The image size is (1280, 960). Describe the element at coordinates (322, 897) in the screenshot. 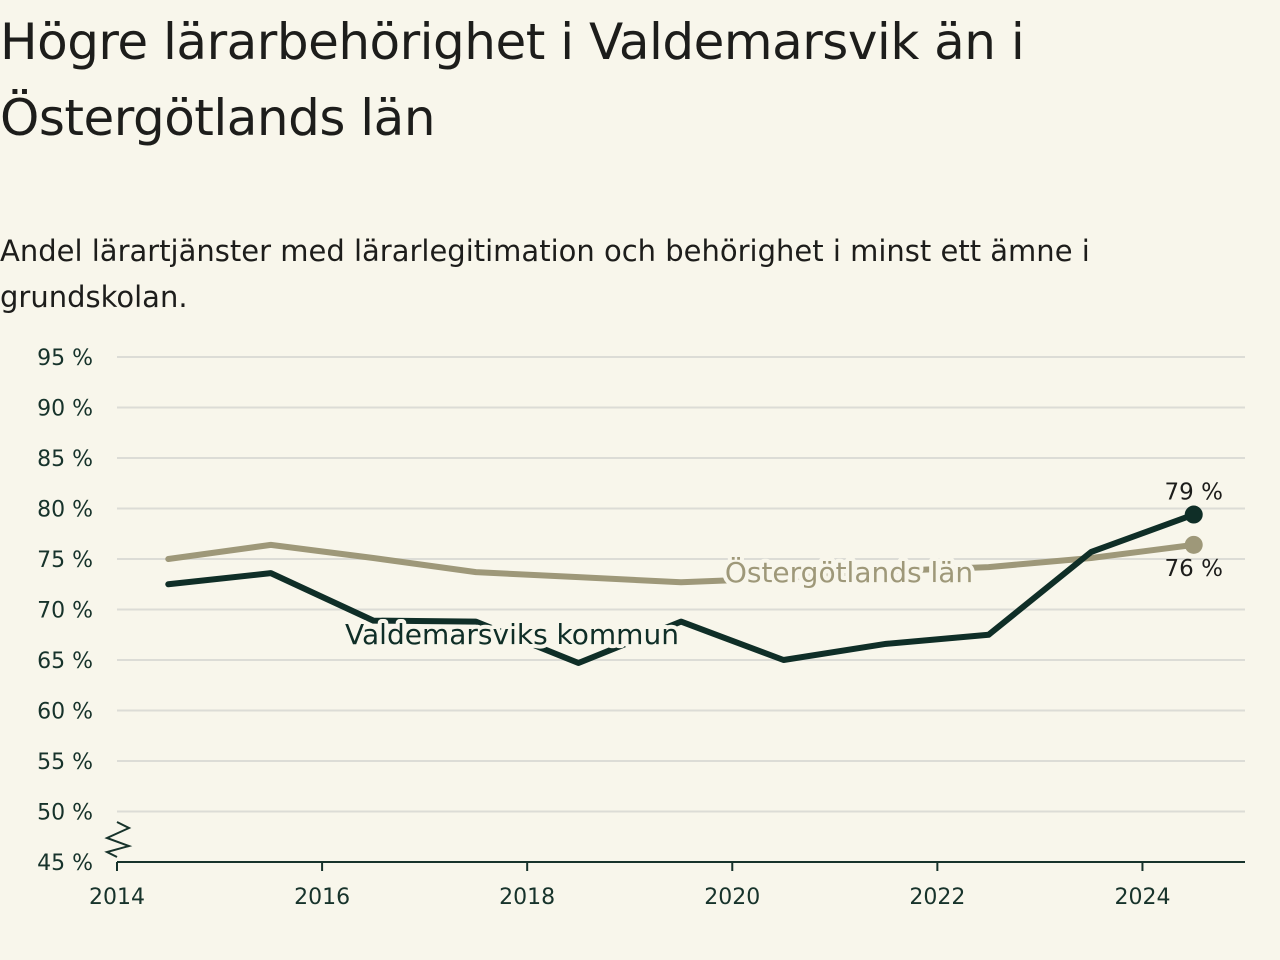

I see `x-tick-label: 2016` at that location.